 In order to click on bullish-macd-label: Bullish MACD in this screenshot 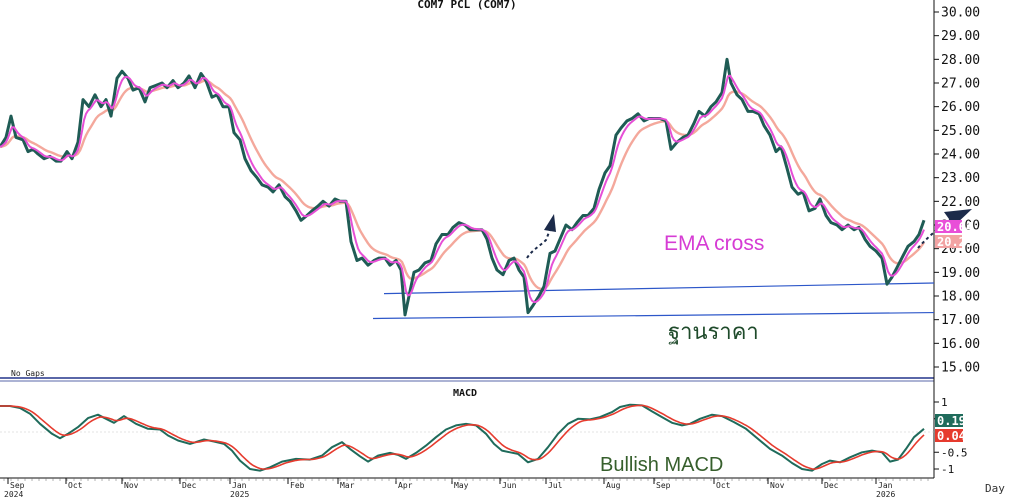, I will do `click(661, 465)`.